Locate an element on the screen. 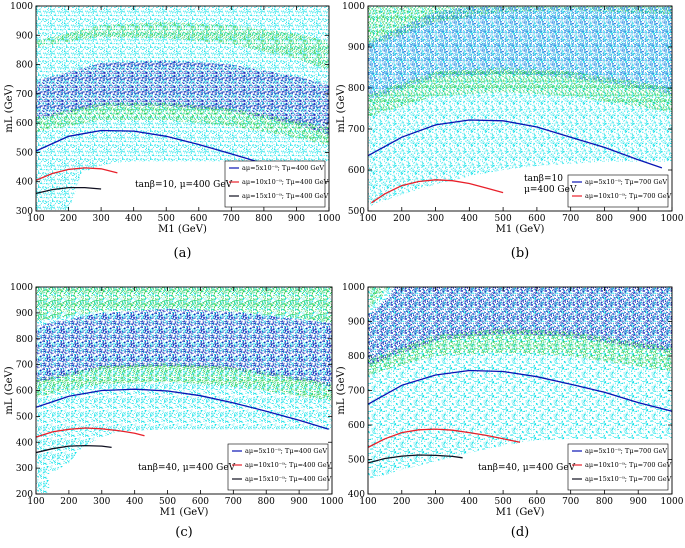 Image resolution: width=685 pixels, height=548 pixels. annotation-text: μ=400 GeV is located at coordinates (550, 190).